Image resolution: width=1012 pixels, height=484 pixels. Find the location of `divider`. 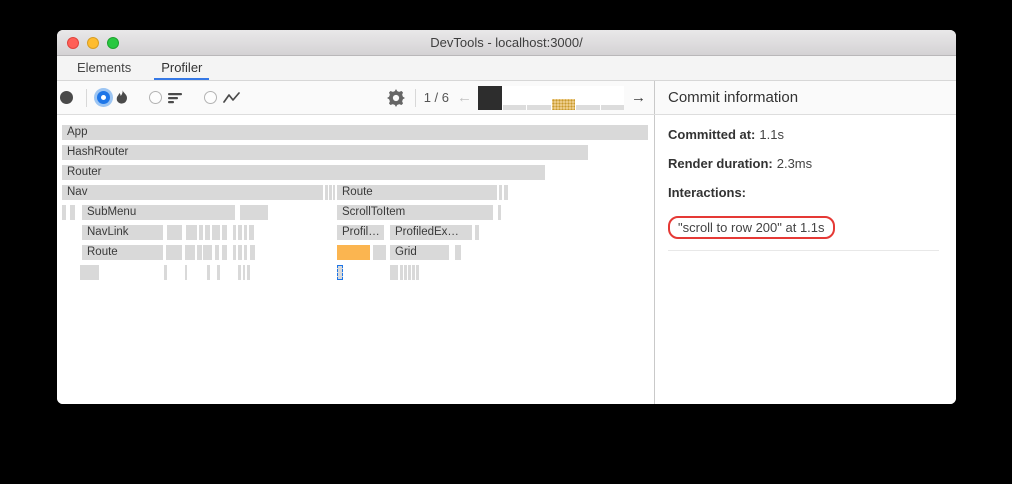

divider is located at coordinates (803, 250).